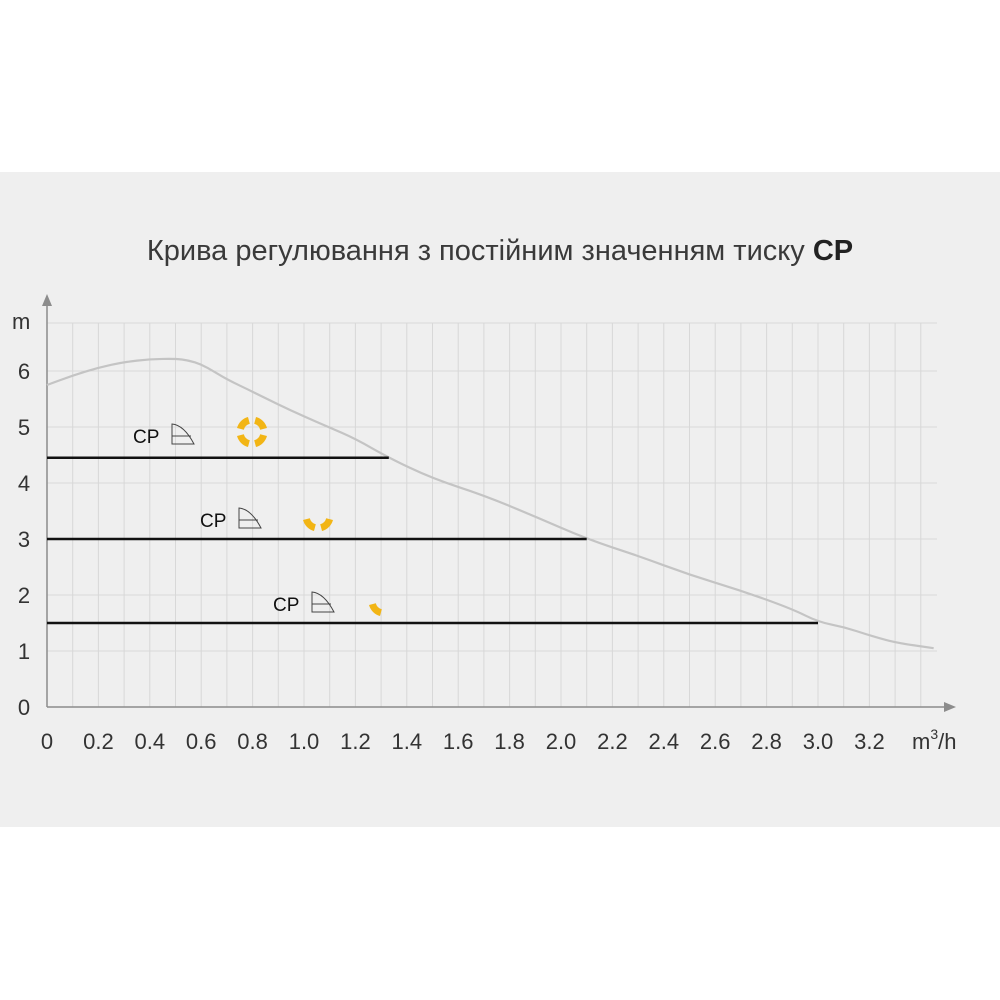 This screenshot has width=1000, height=1000. What do you see at coordinates (47, 741) in the screenshot?
I see `x-tick-label: 0` at bounding box center [47, 741].